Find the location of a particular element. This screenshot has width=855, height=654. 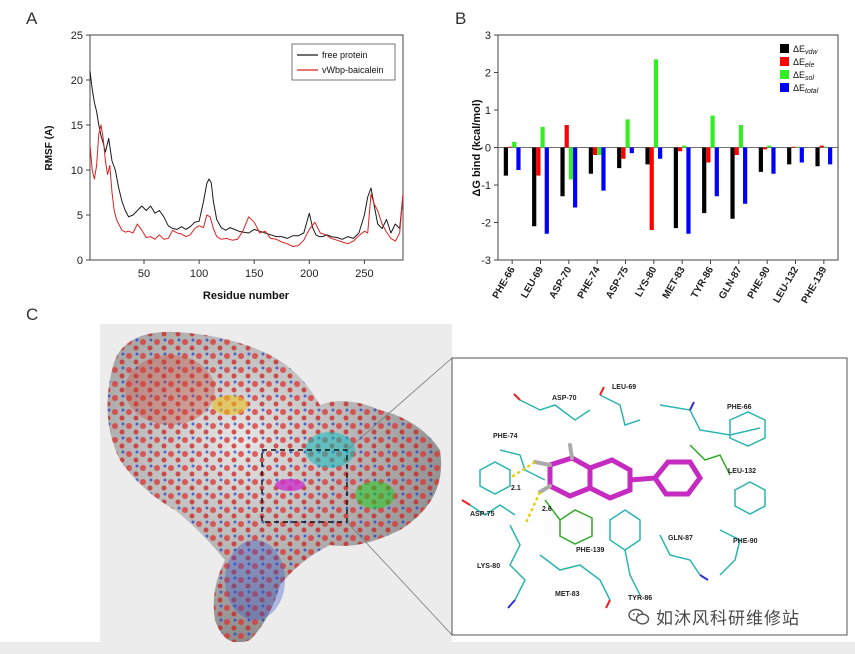

category-label: PHE-66 is located at coordinates (504, 283).